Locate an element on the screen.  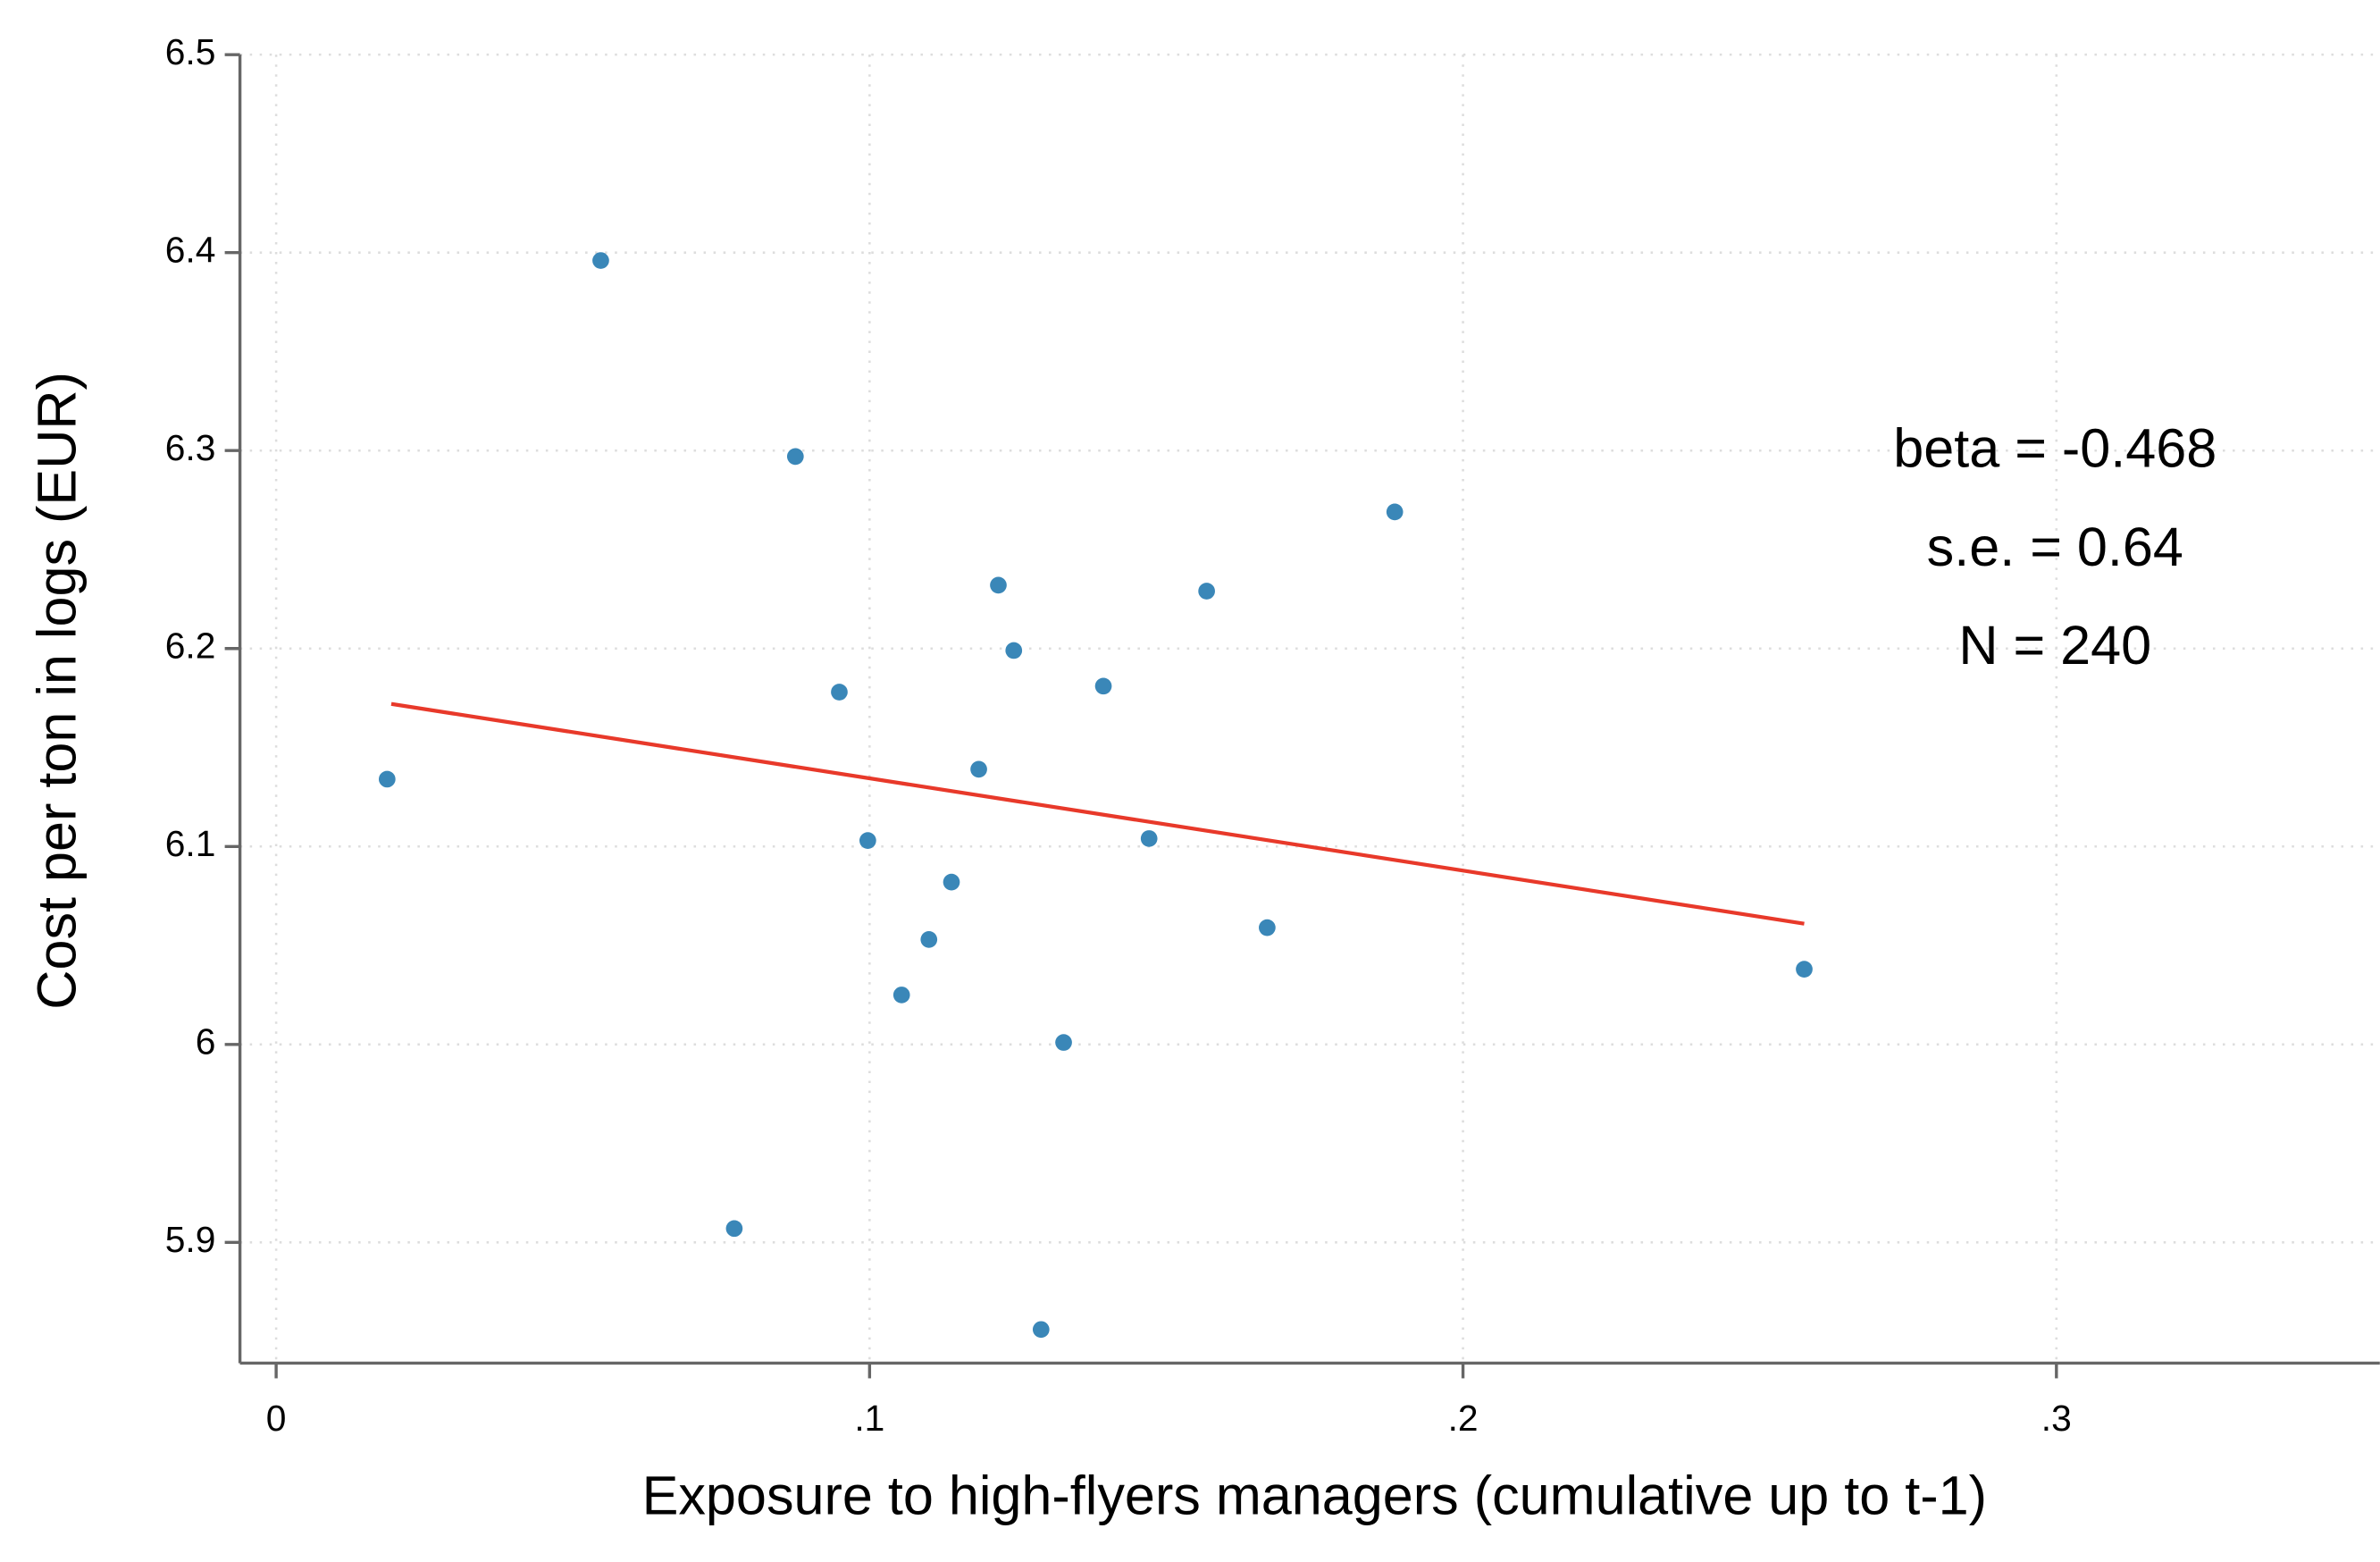
x-tick-label: .1 is located at coordinates (869, 1418).